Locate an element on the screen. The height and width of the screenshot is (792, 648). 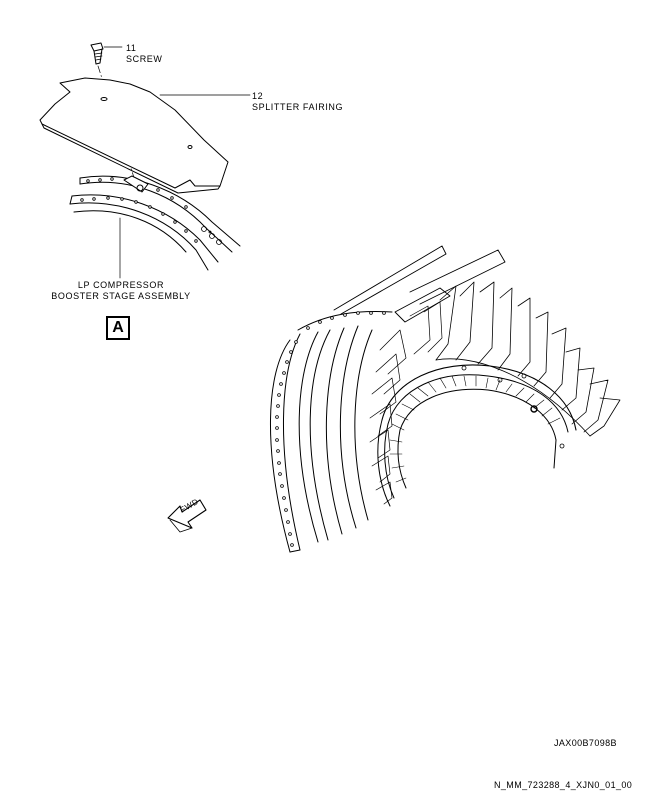
view-a-label: A is located at coordinates (118, 328).